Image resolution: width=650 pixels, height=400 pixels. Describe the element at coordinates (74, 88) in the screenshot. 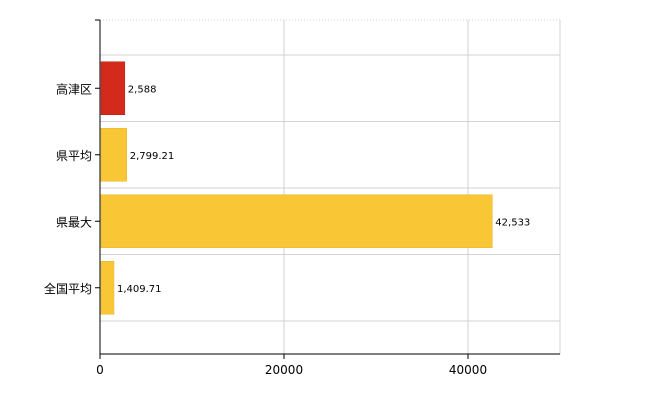

I see `y-category-label: 高津区` at that location.